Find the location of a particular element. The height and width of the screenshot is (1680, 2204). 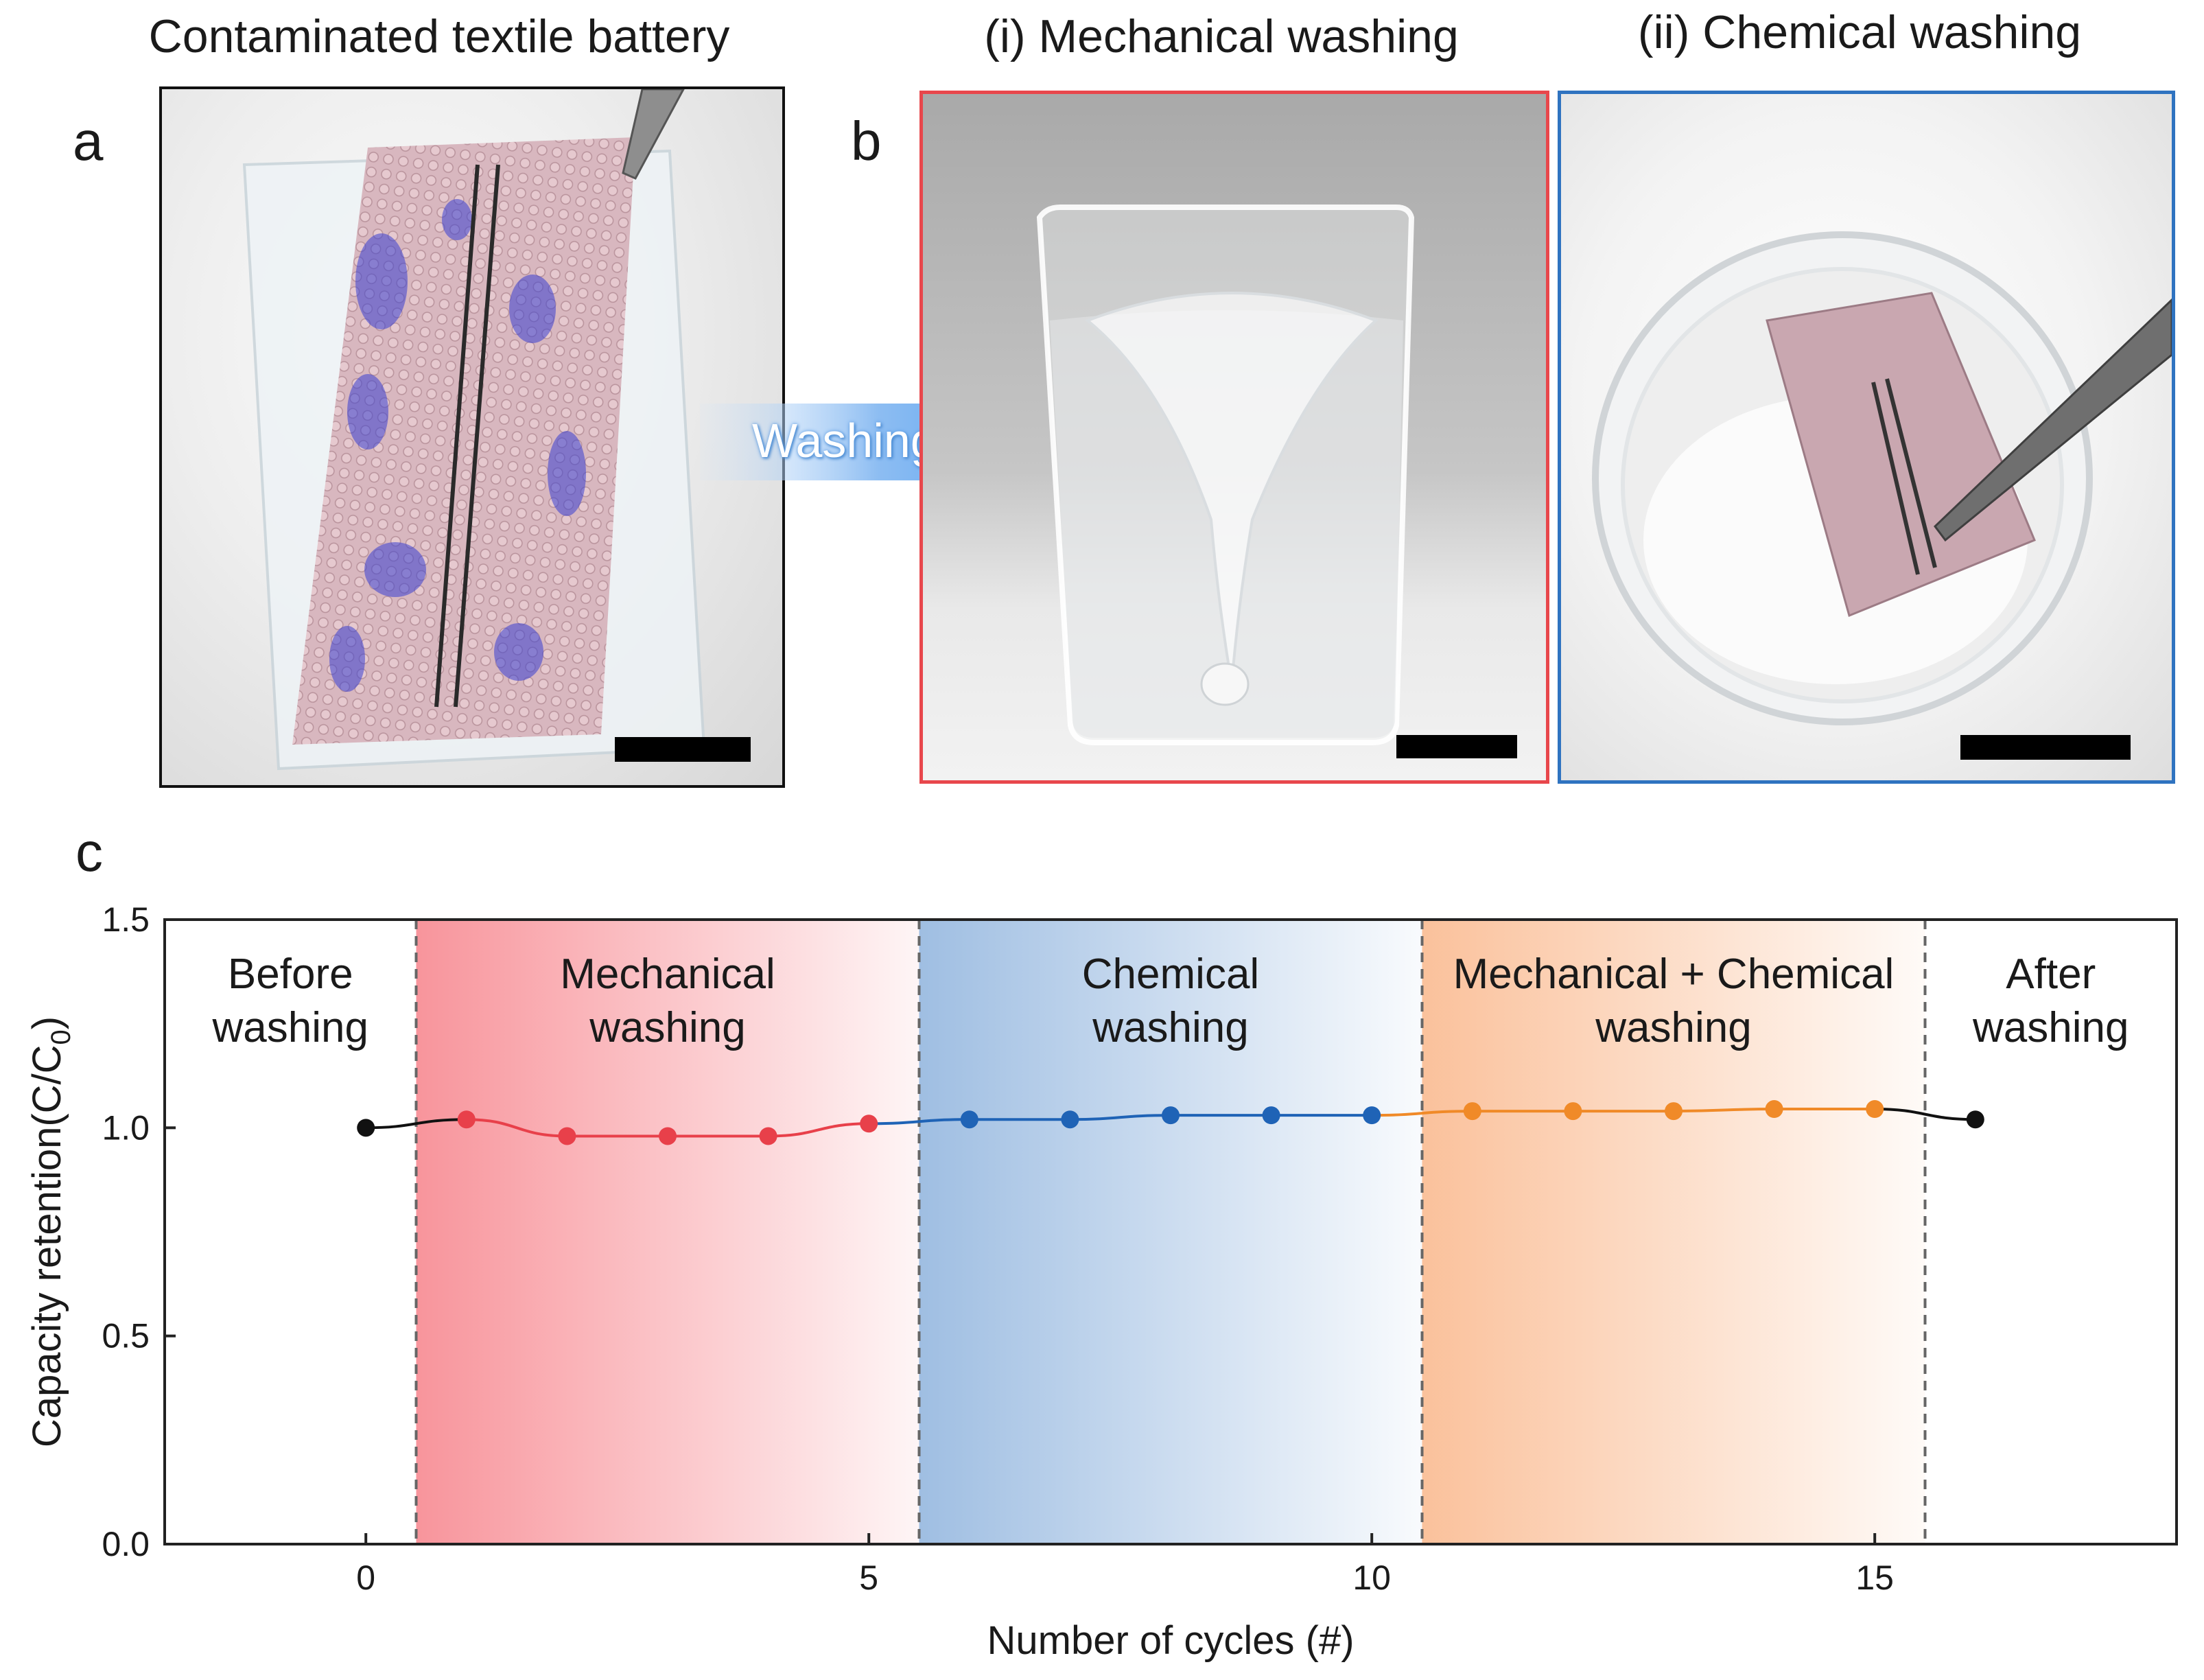

region-label-after: washing is located at coordinates (2050, 1027).